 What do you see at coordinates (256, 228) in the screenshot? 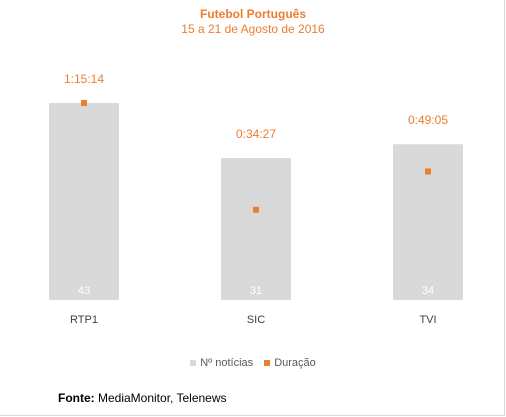
I see `bar-sic` at bounding box center [256, 228].